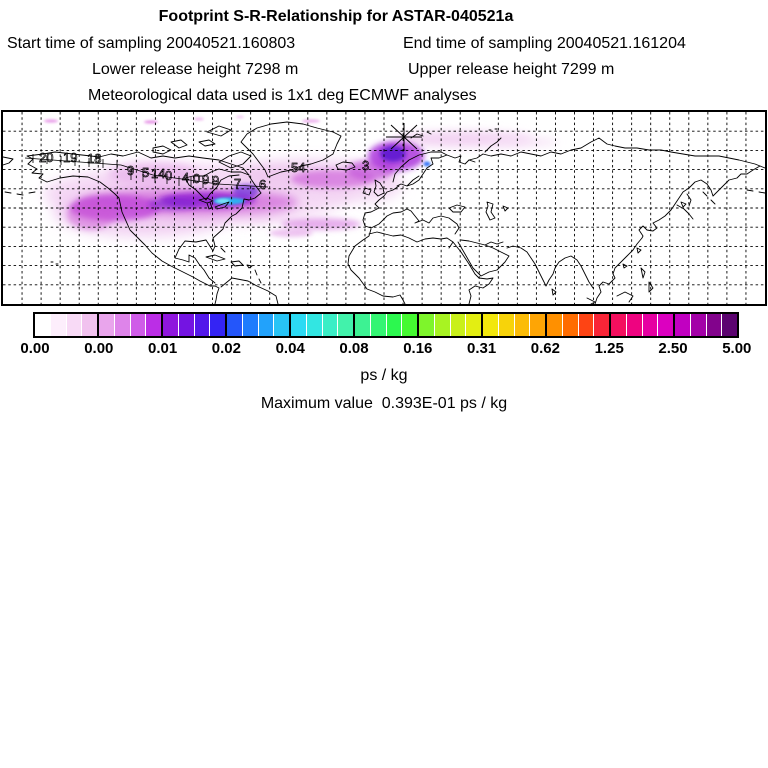 The width and height of the screenshot is (768, 768). What do you see at coordinates (162, 348) in the screenshot?
I see `colorbar-tick-label: 0.01` at bounding box center [162, 348].